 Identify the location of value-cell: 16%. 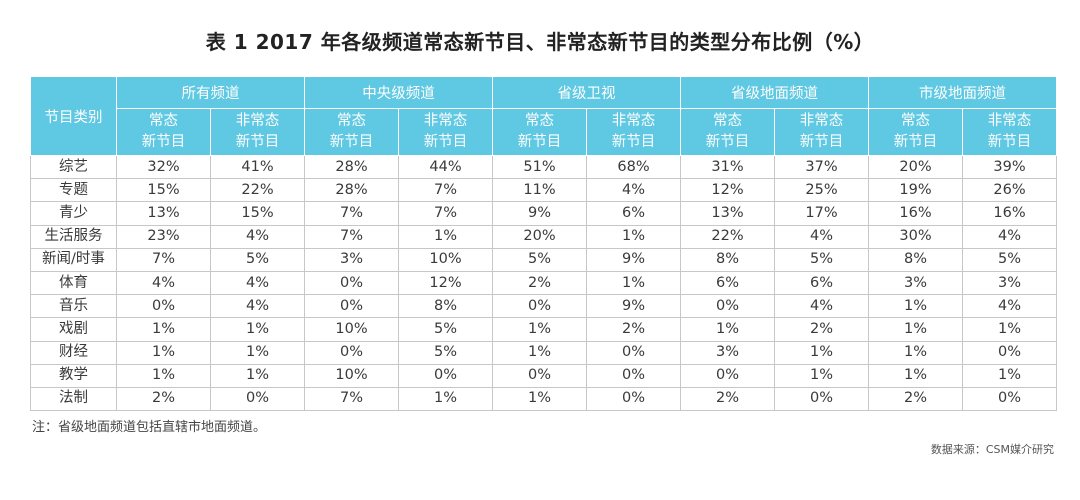
(1009, 213).